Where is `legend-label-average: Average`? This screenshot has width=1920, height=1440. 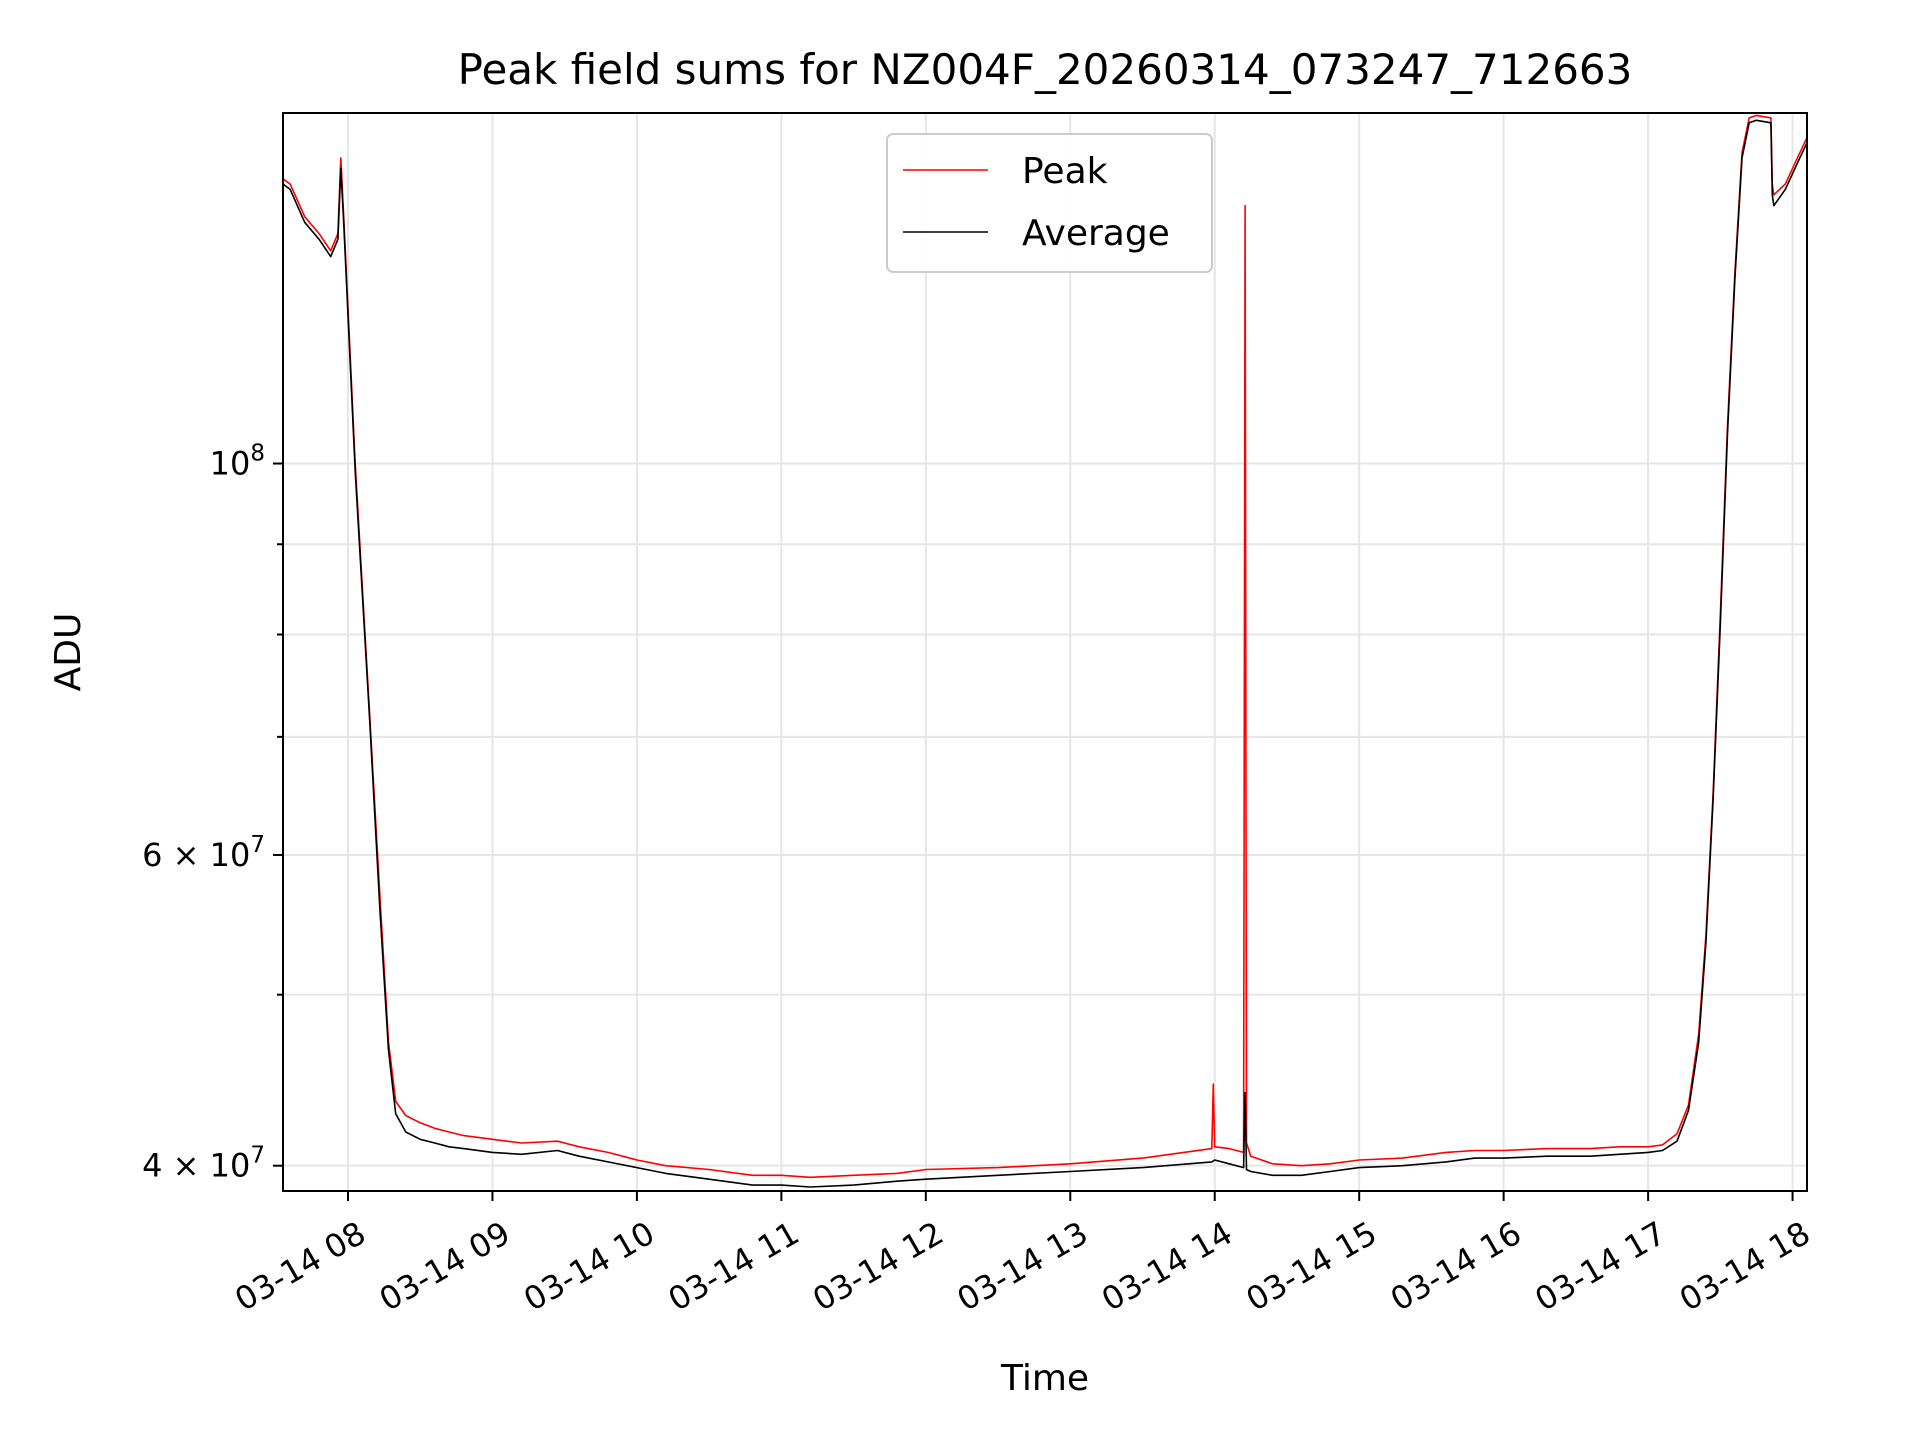 legend-label-average: Average is located at coordinates (1096, 233).